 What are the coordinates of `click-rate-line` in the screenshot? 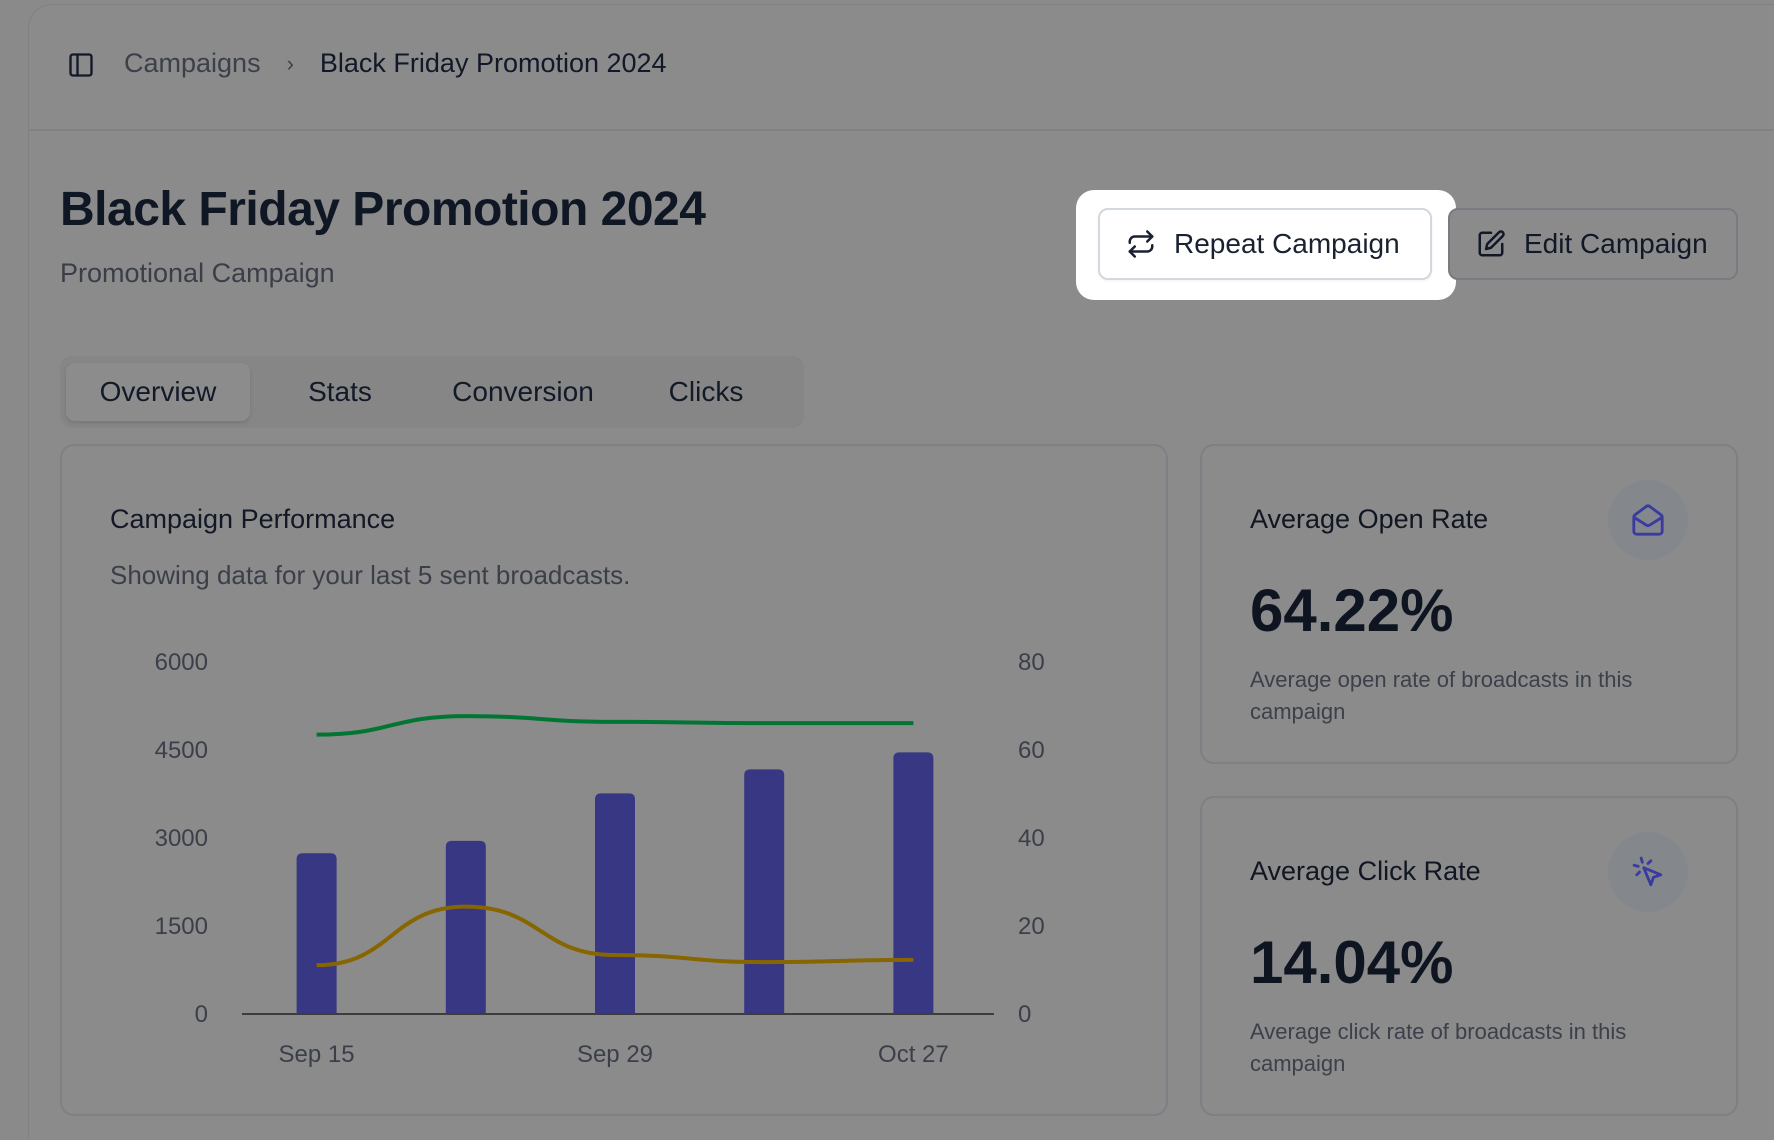 It's located at (615, 936).